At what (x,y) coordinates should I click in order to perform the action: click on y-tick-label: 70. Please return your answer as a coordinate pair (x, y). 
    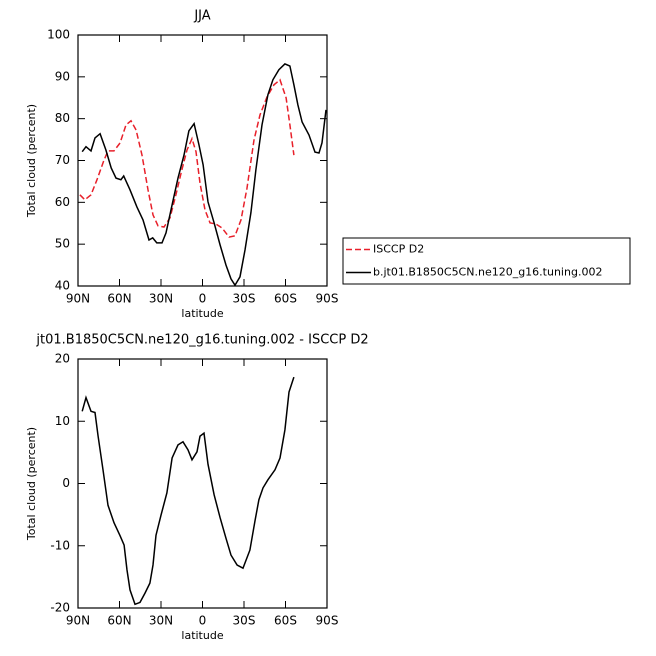
    Looking at the image, I should click on (62, 160).